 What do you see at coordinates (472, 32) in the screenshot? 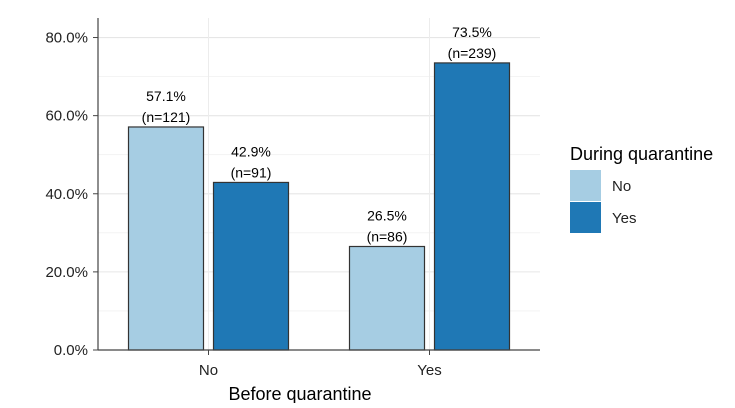
I see `data-label-percent: 73.5%` at bounding box center [472, 32].